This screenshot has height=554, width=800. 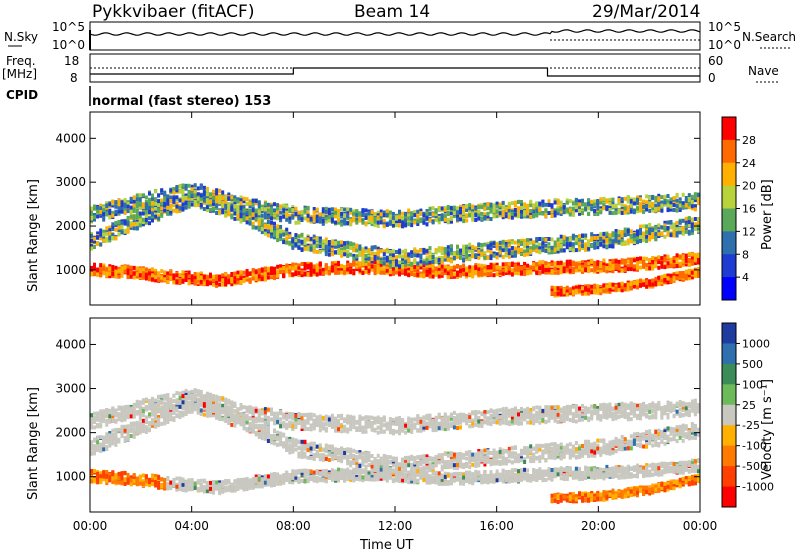 What do you see at coordinates (395, 72) in the screenshot?
I see `freq-line` at bounding box center [395, 72].